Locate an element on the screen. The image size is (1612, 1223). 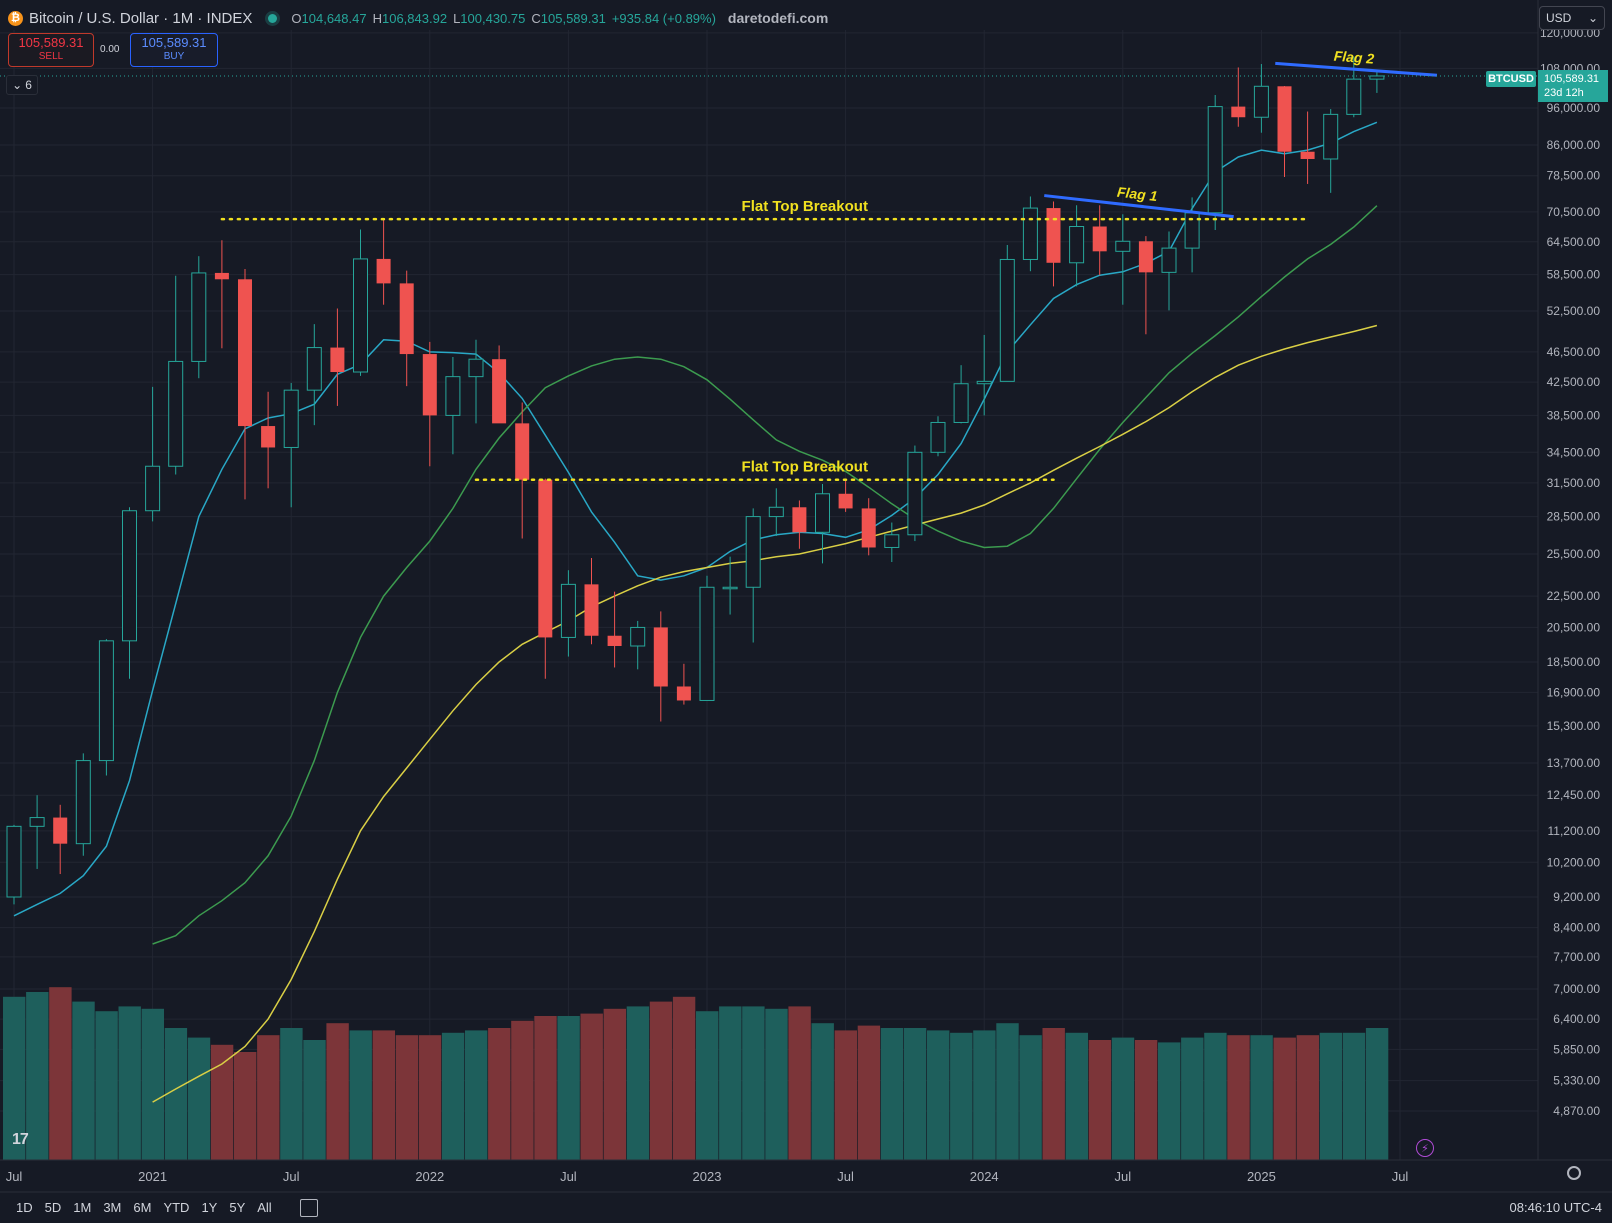
price-tick-label: 5,850.00 is located at coordinates (1576, 1049).